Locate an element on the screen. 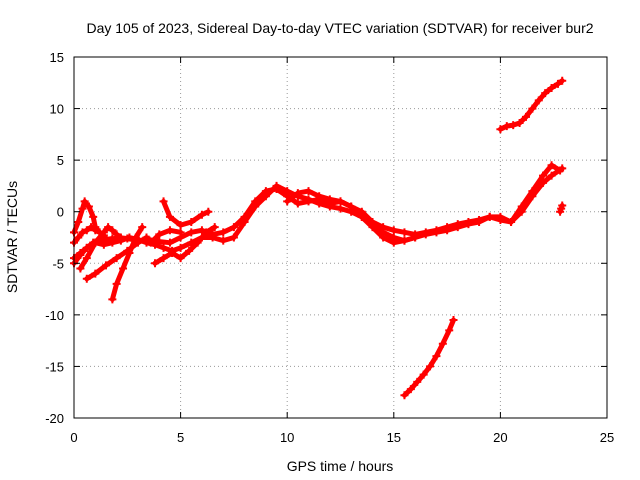 Image resolution: width=640 pixels, height=480 pixels. y-tick-label: -15 is located at coordinates (54, 366).